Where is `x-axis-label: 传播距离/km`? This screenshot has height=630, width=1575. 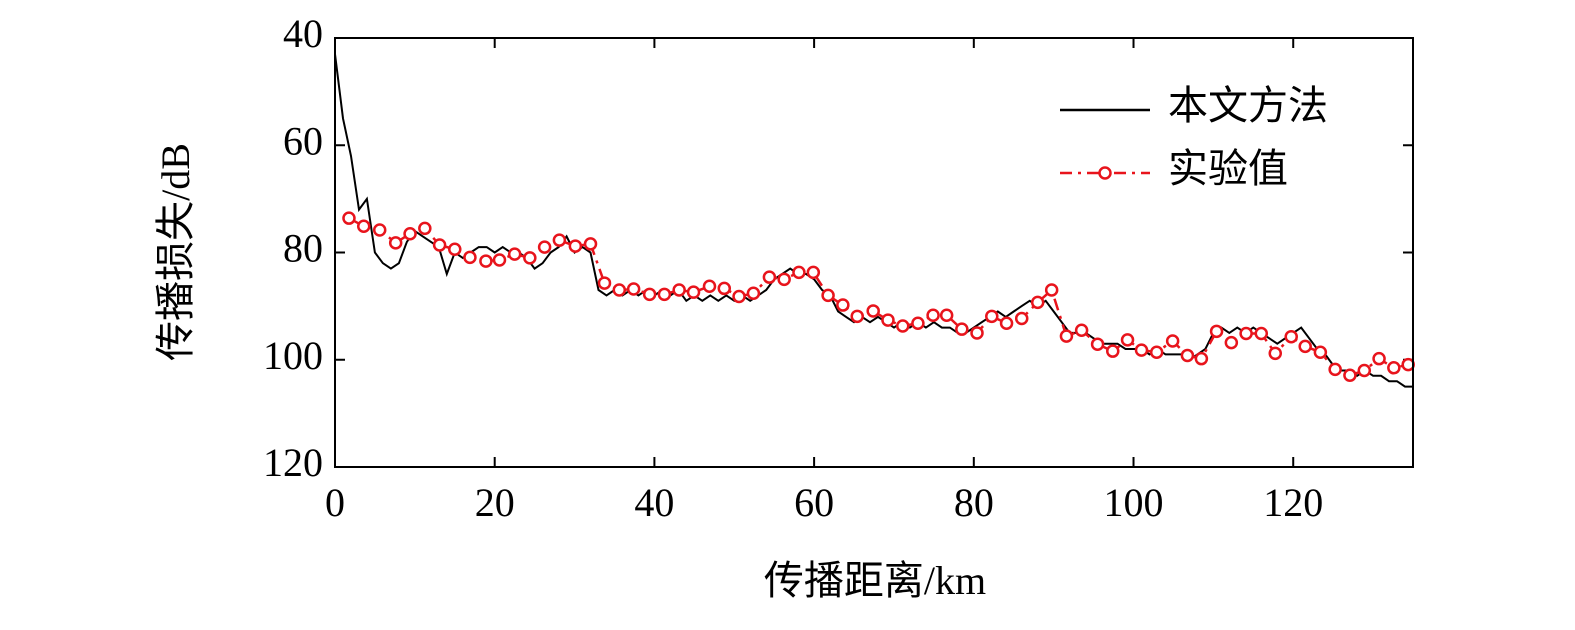
x-axis-label: 传播距离/km is located at coordinates (875, 580).